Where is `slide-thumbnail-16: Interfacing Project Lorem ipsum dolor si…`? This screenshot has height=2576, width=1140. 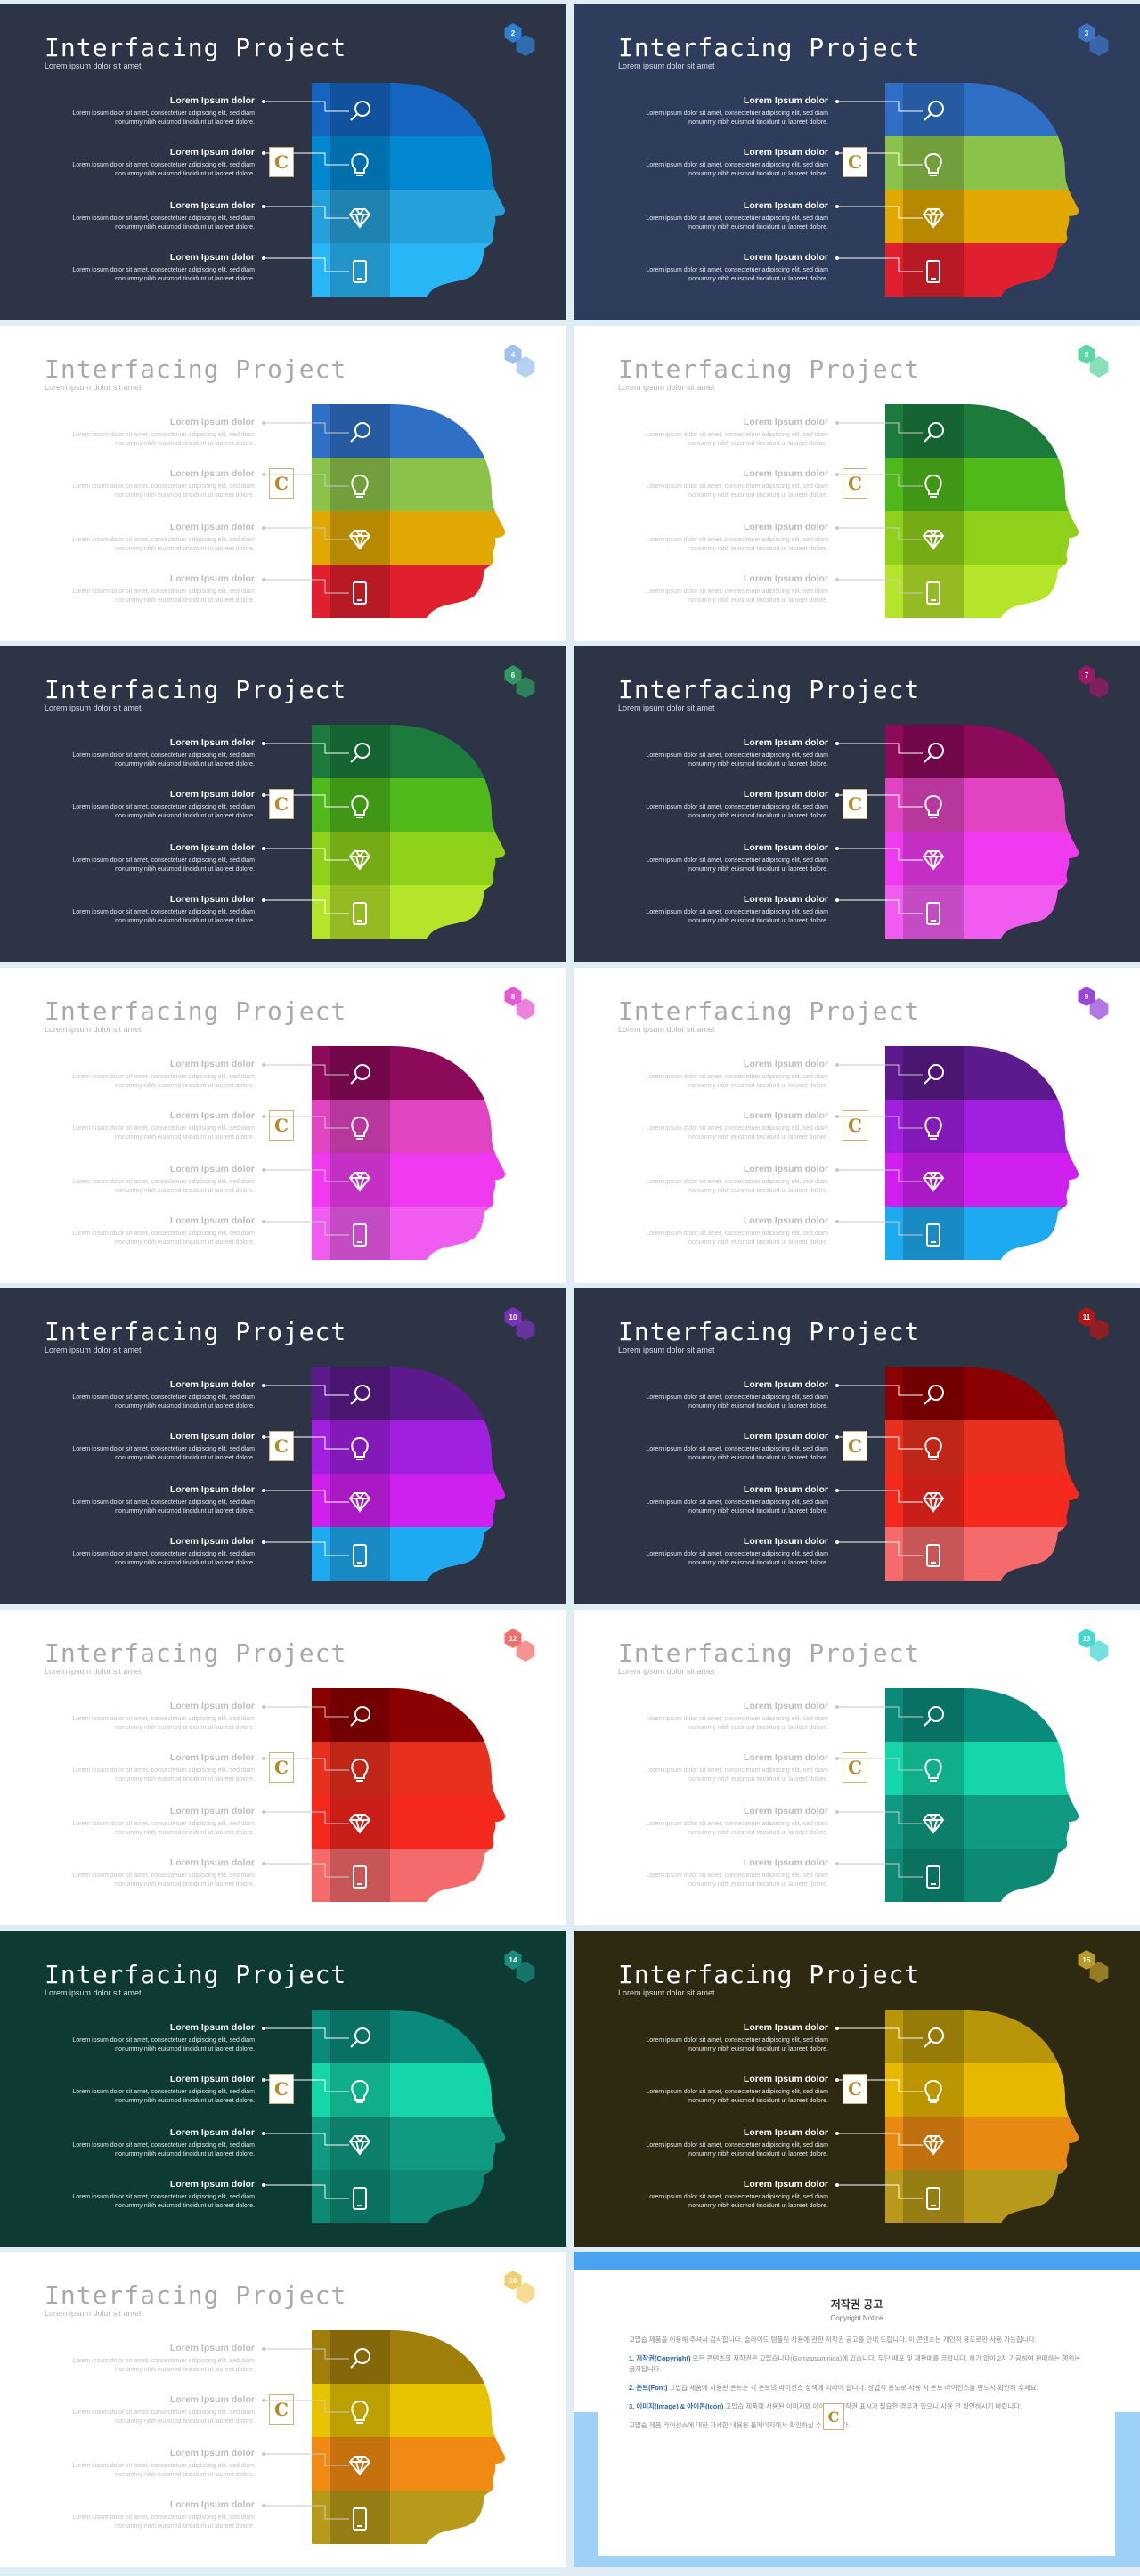 slide-thumbnail-16: Interfacing Project Lorem ipsum dolor si… is located at coordinates (283, 2410).